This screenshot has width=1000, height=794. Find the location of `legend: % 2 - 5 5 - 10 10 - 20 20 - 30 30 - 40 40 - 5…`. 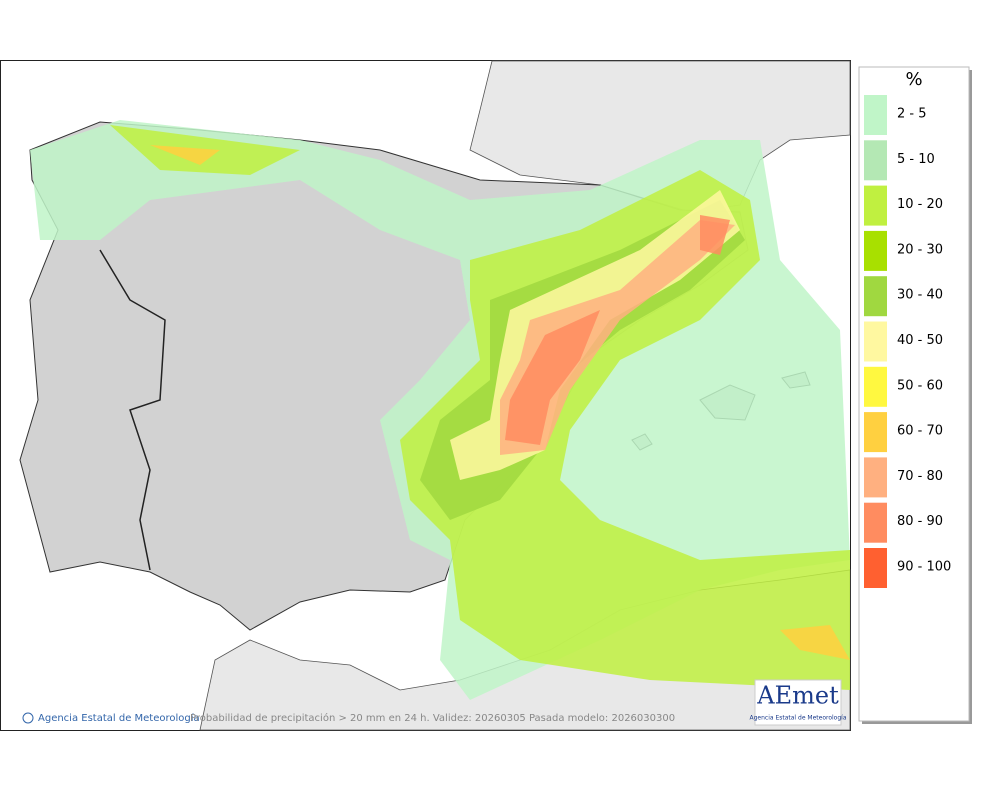

legend: % 2 - 5 5 - 10 10 - 20 20 - 30 30 - 40 40 - 5… is located at coordinates (915, 395).